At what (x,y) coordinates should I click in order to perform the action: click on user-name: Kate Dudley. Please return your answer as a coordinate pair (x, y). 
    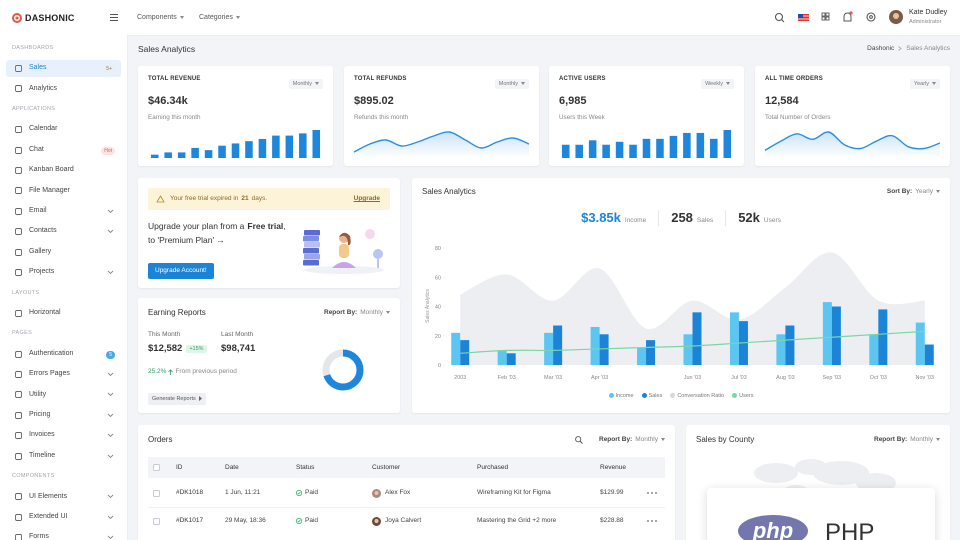
    Looking at the image, I should click on (928, 12).